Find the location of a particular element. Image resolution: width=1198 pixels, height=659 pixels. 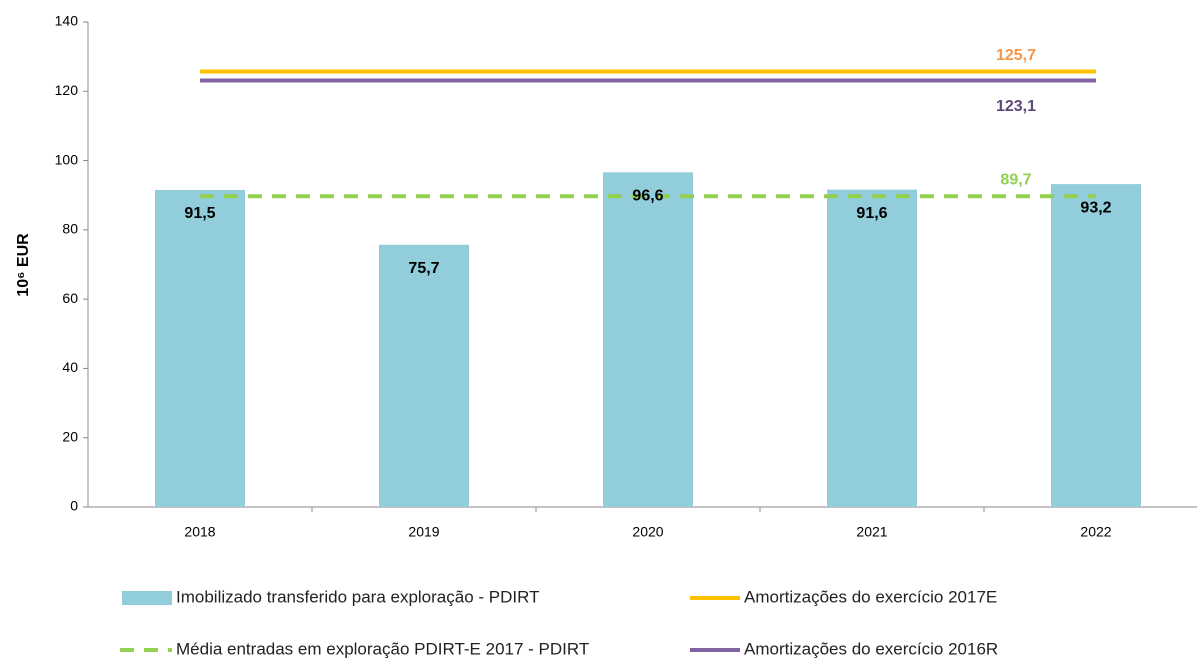

y-tick-label: 40 is located at coordinates (70, 367).